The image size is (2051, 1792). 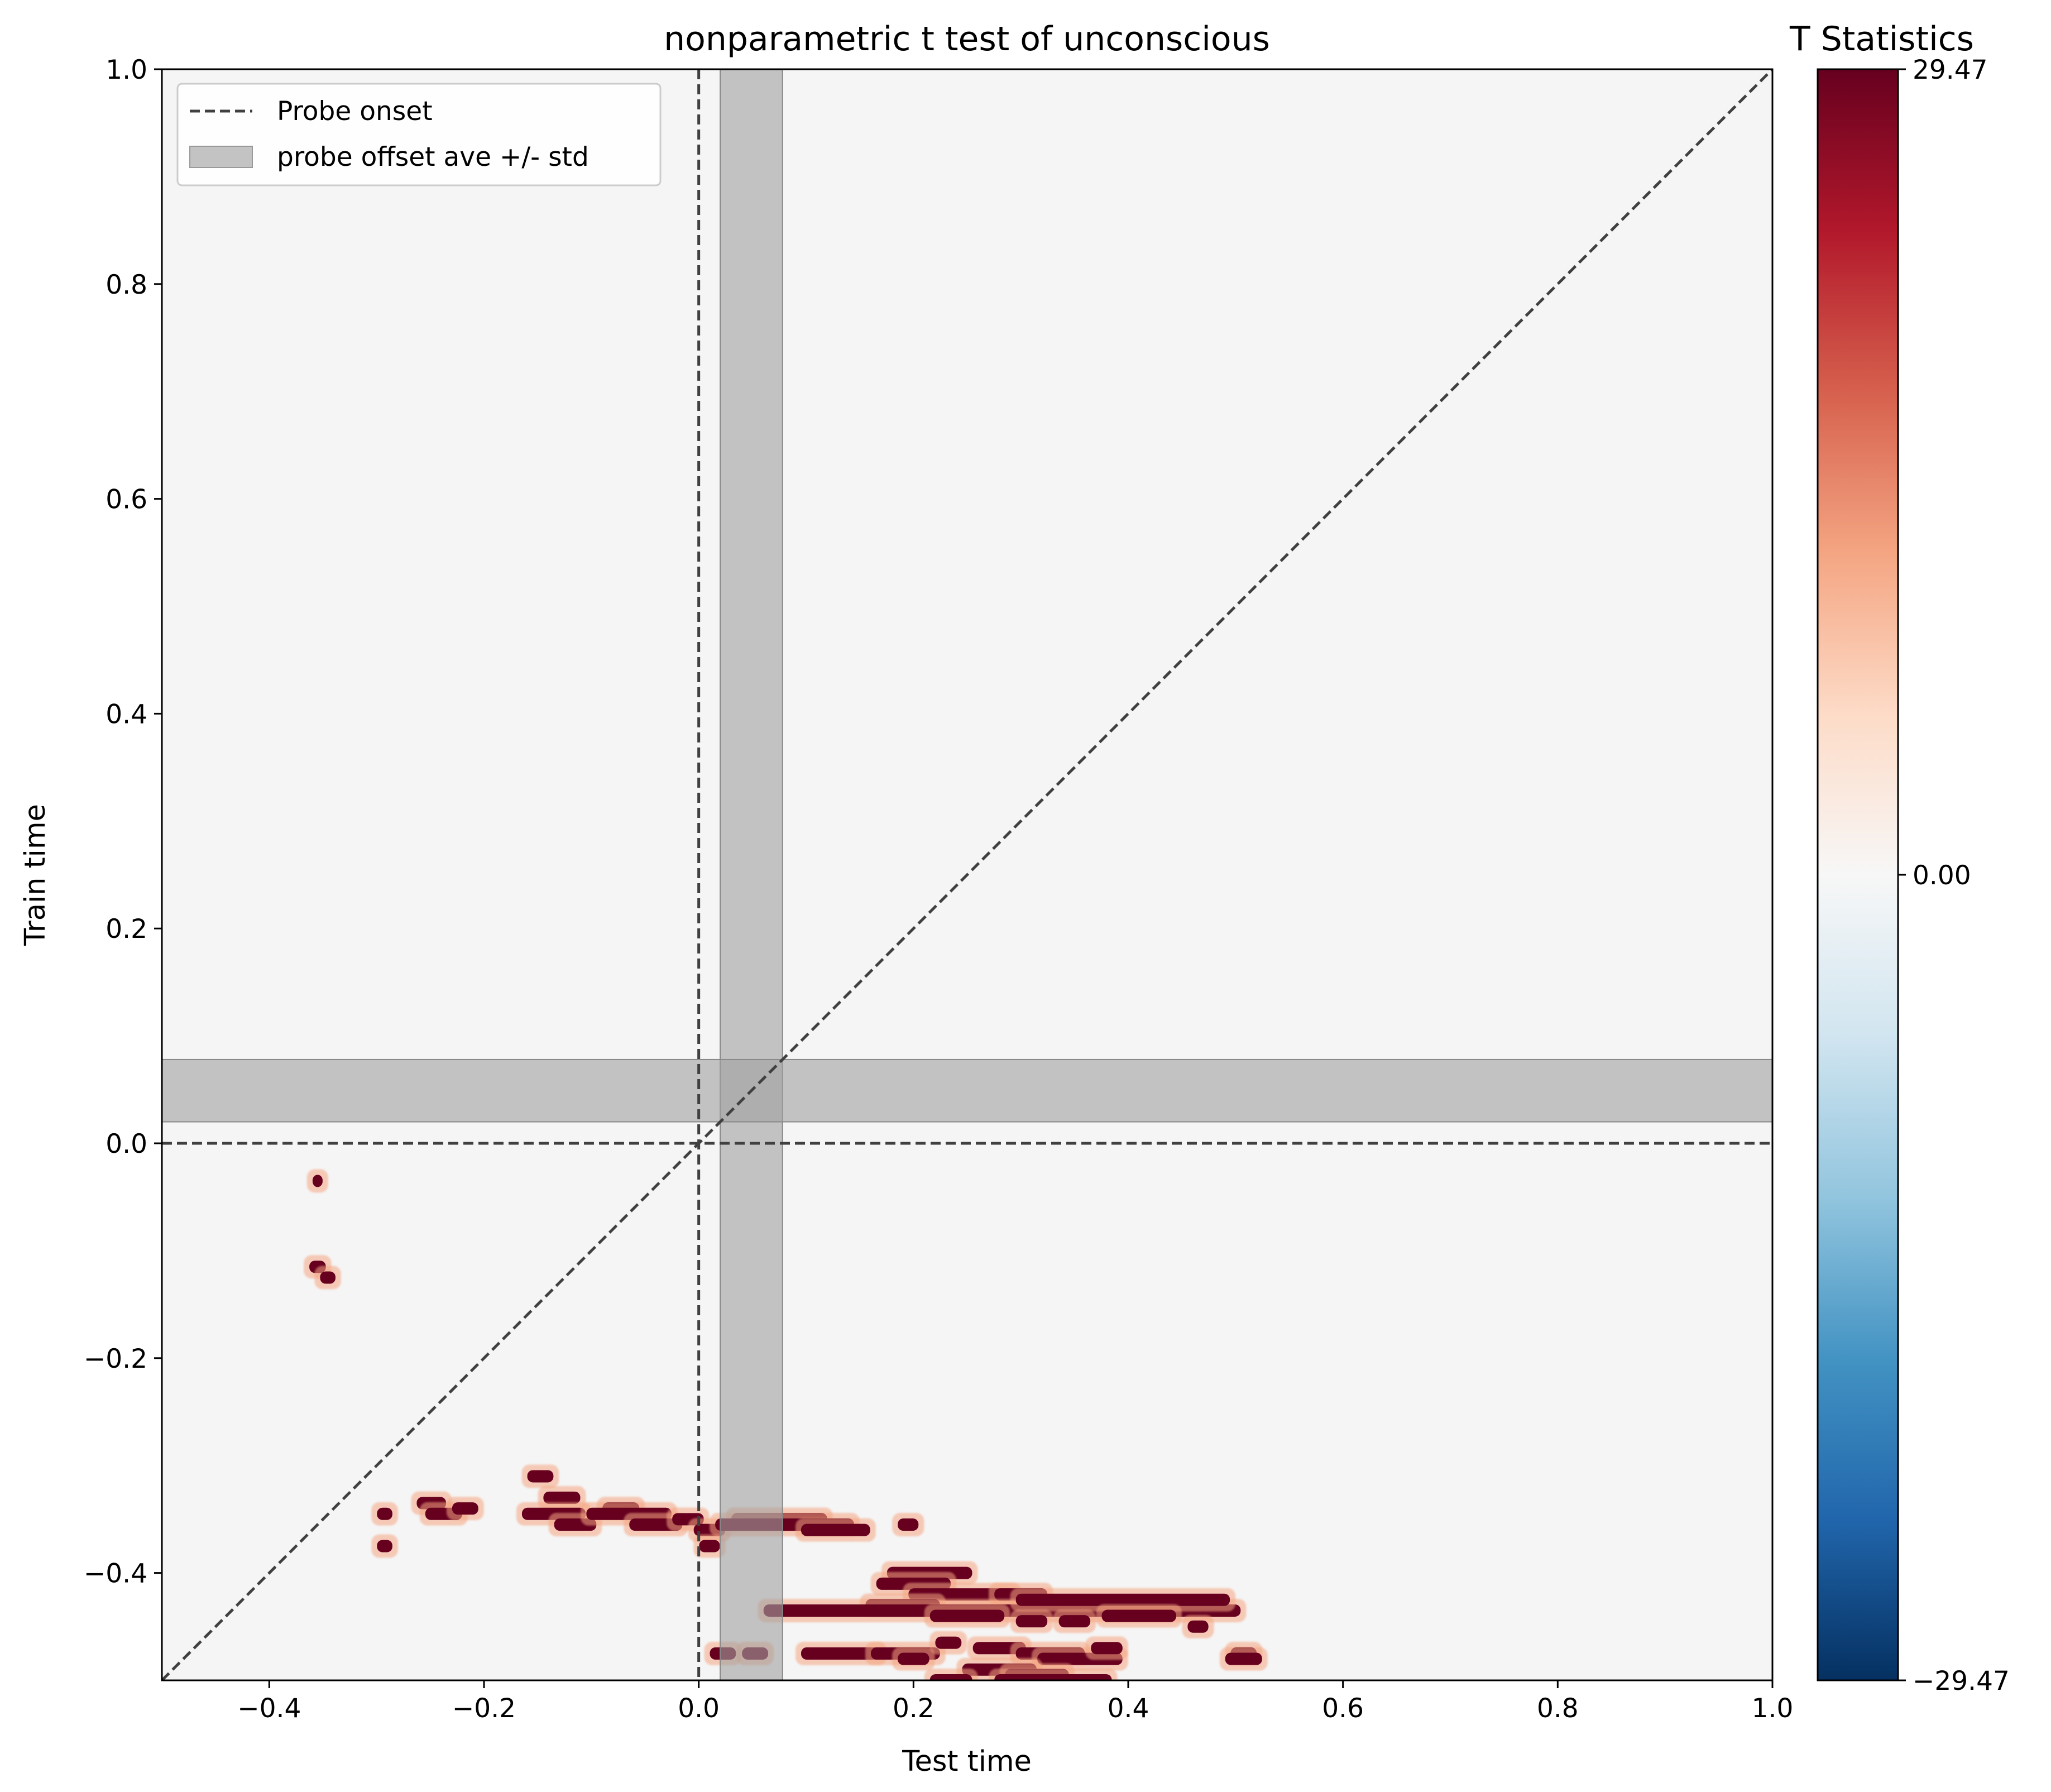 I want to click on probe-offset-band-horizontal, so click(x=967, y=1090).